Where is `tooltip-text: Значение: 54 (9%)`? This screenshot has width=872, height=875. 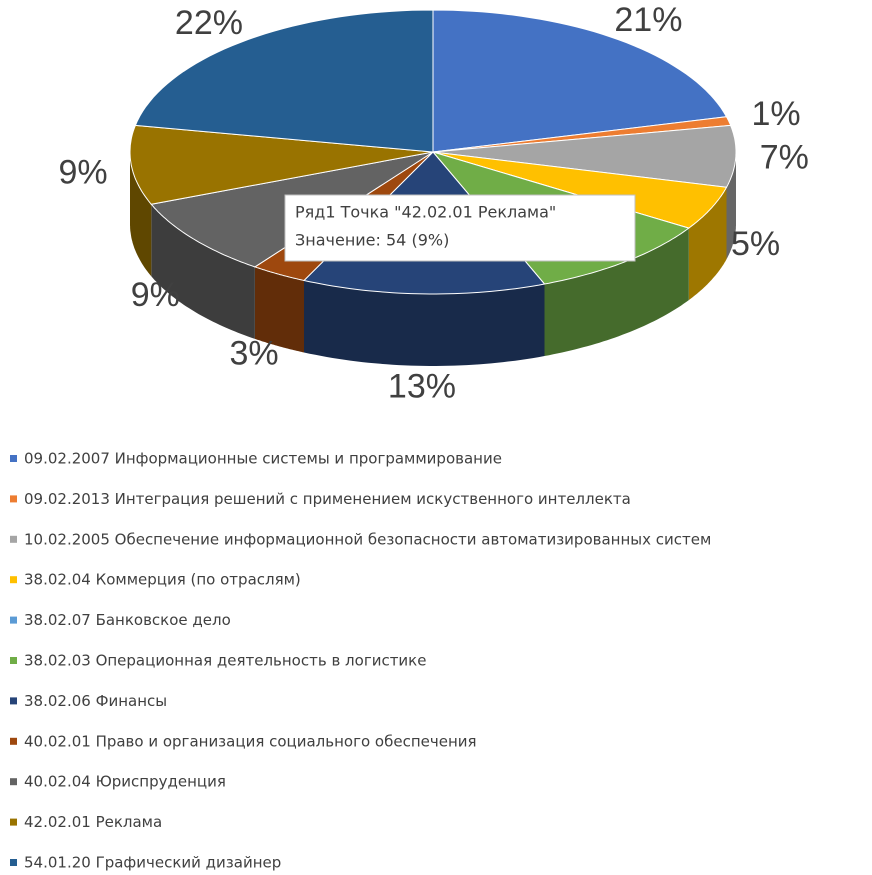
tooltip-text: Значение: 54 (9%) is located at coordinates (372, 240).